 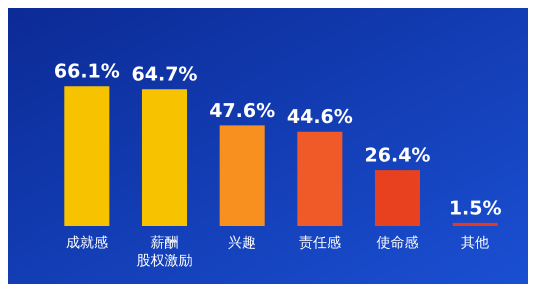 I want to click on data-label: 26.4%, so click(x=397, y=155).